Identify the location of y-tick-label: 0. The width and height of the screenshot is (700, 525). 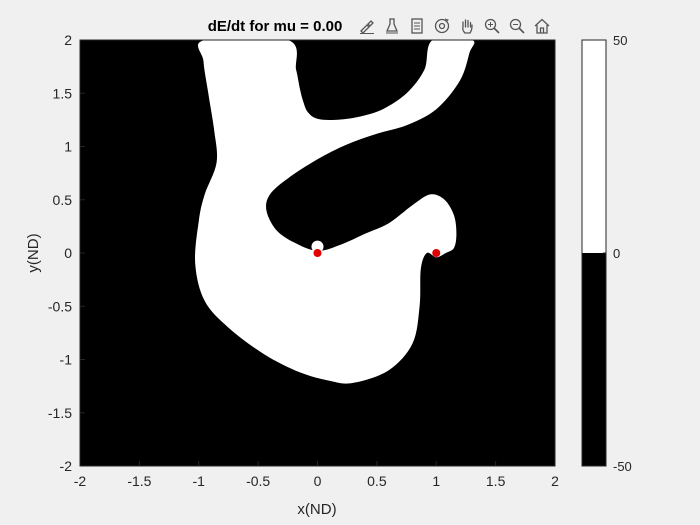
(68, 253).